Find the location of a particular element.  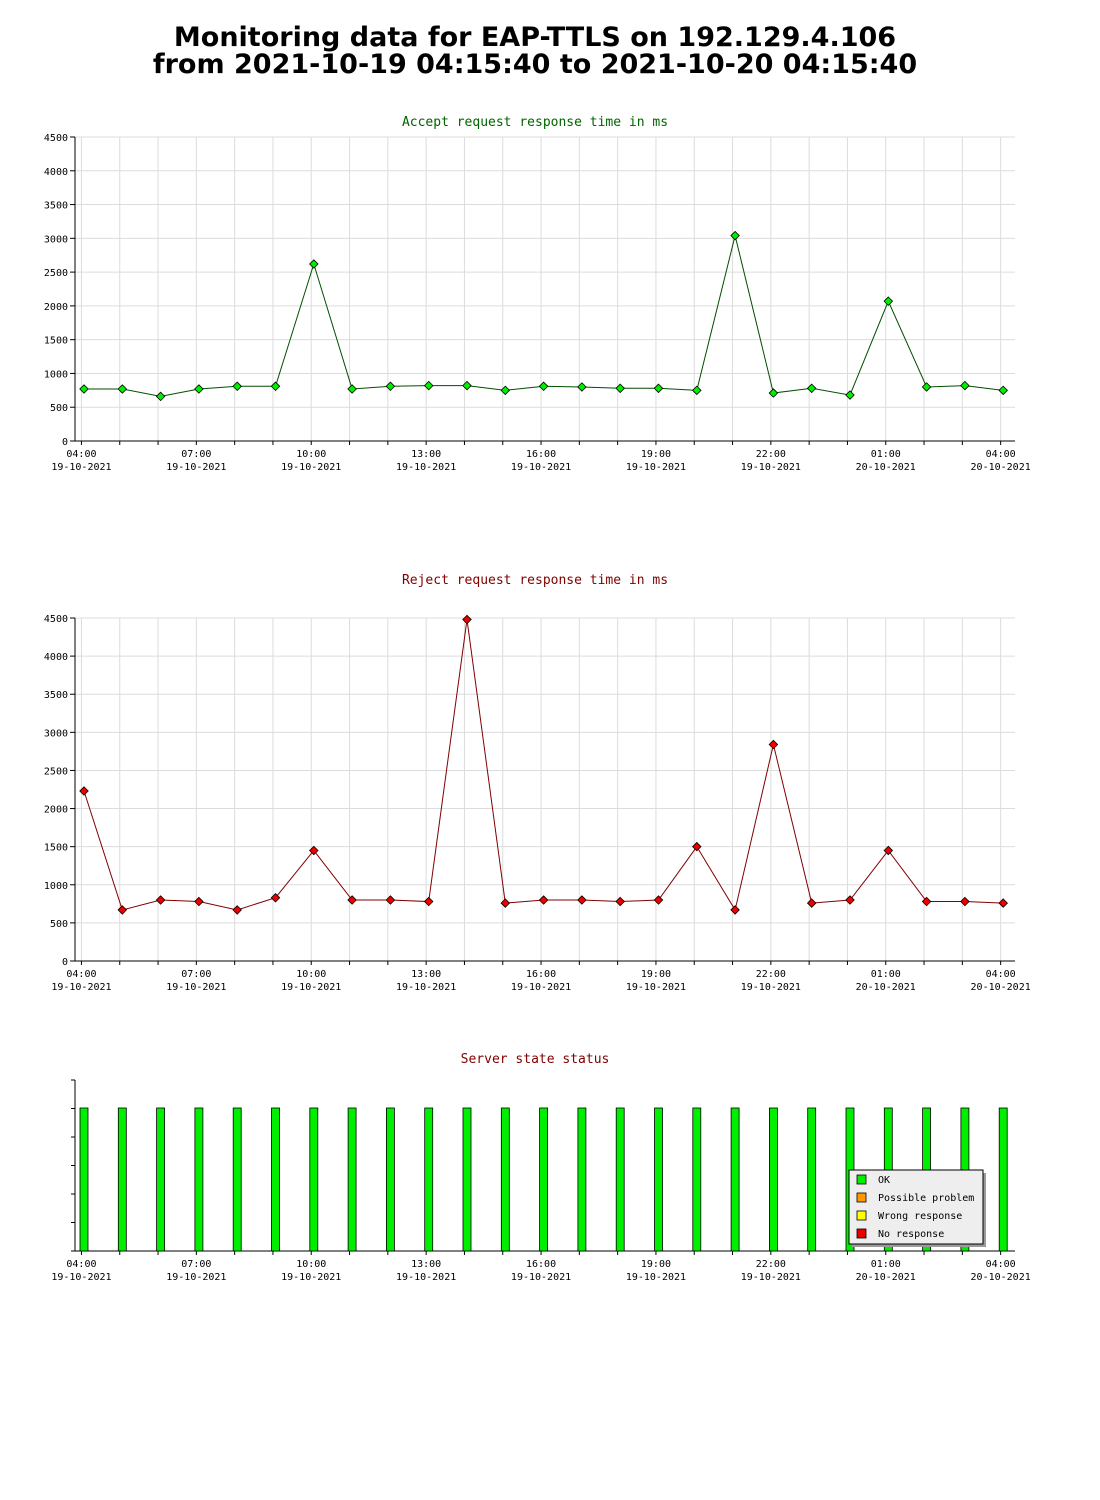

x-tick-time-label: 16:00 is located at coordinates (541, 974).